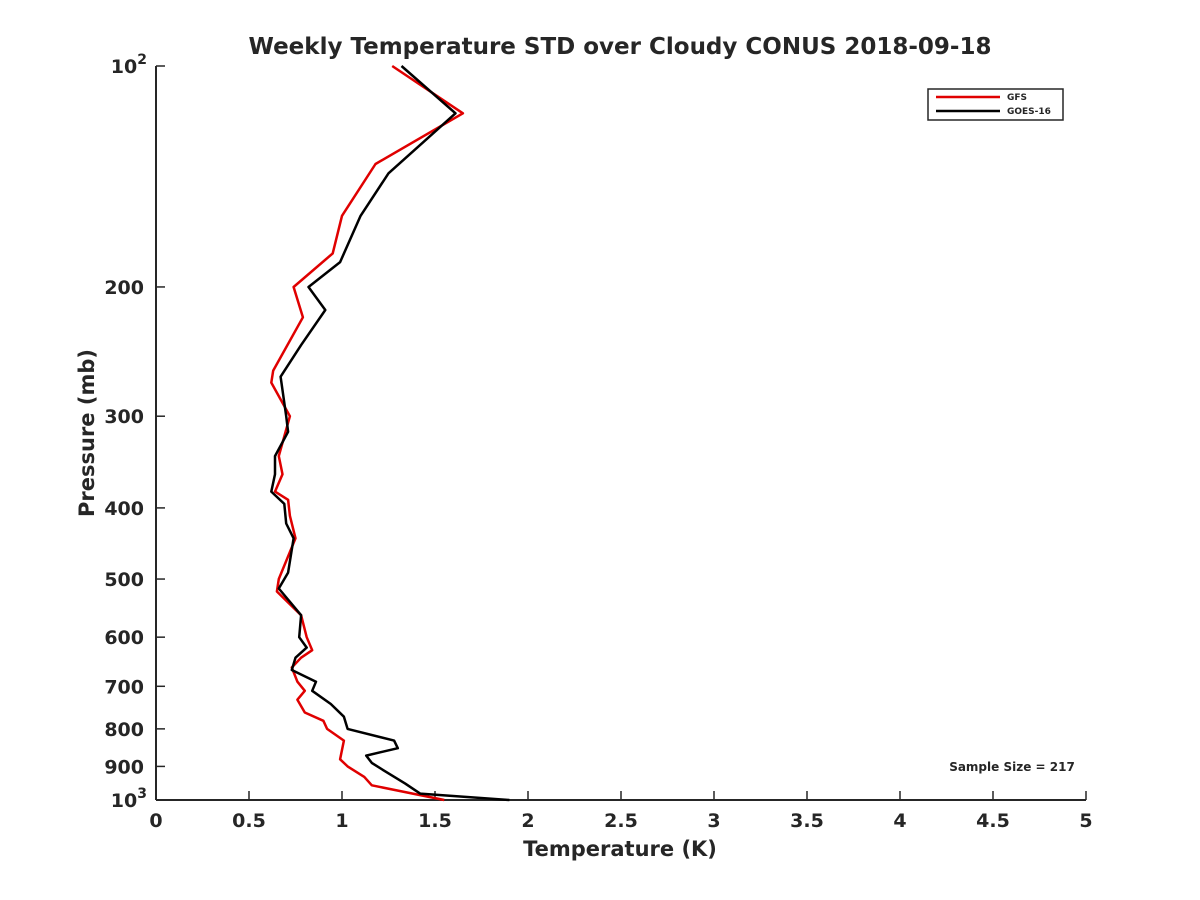 Image resolution: width=1200 pixels, height=900 pixels. Describe the element at coordinates (435, 821) in the screenshot. I see `x-tick-label: 1.5` at that location.